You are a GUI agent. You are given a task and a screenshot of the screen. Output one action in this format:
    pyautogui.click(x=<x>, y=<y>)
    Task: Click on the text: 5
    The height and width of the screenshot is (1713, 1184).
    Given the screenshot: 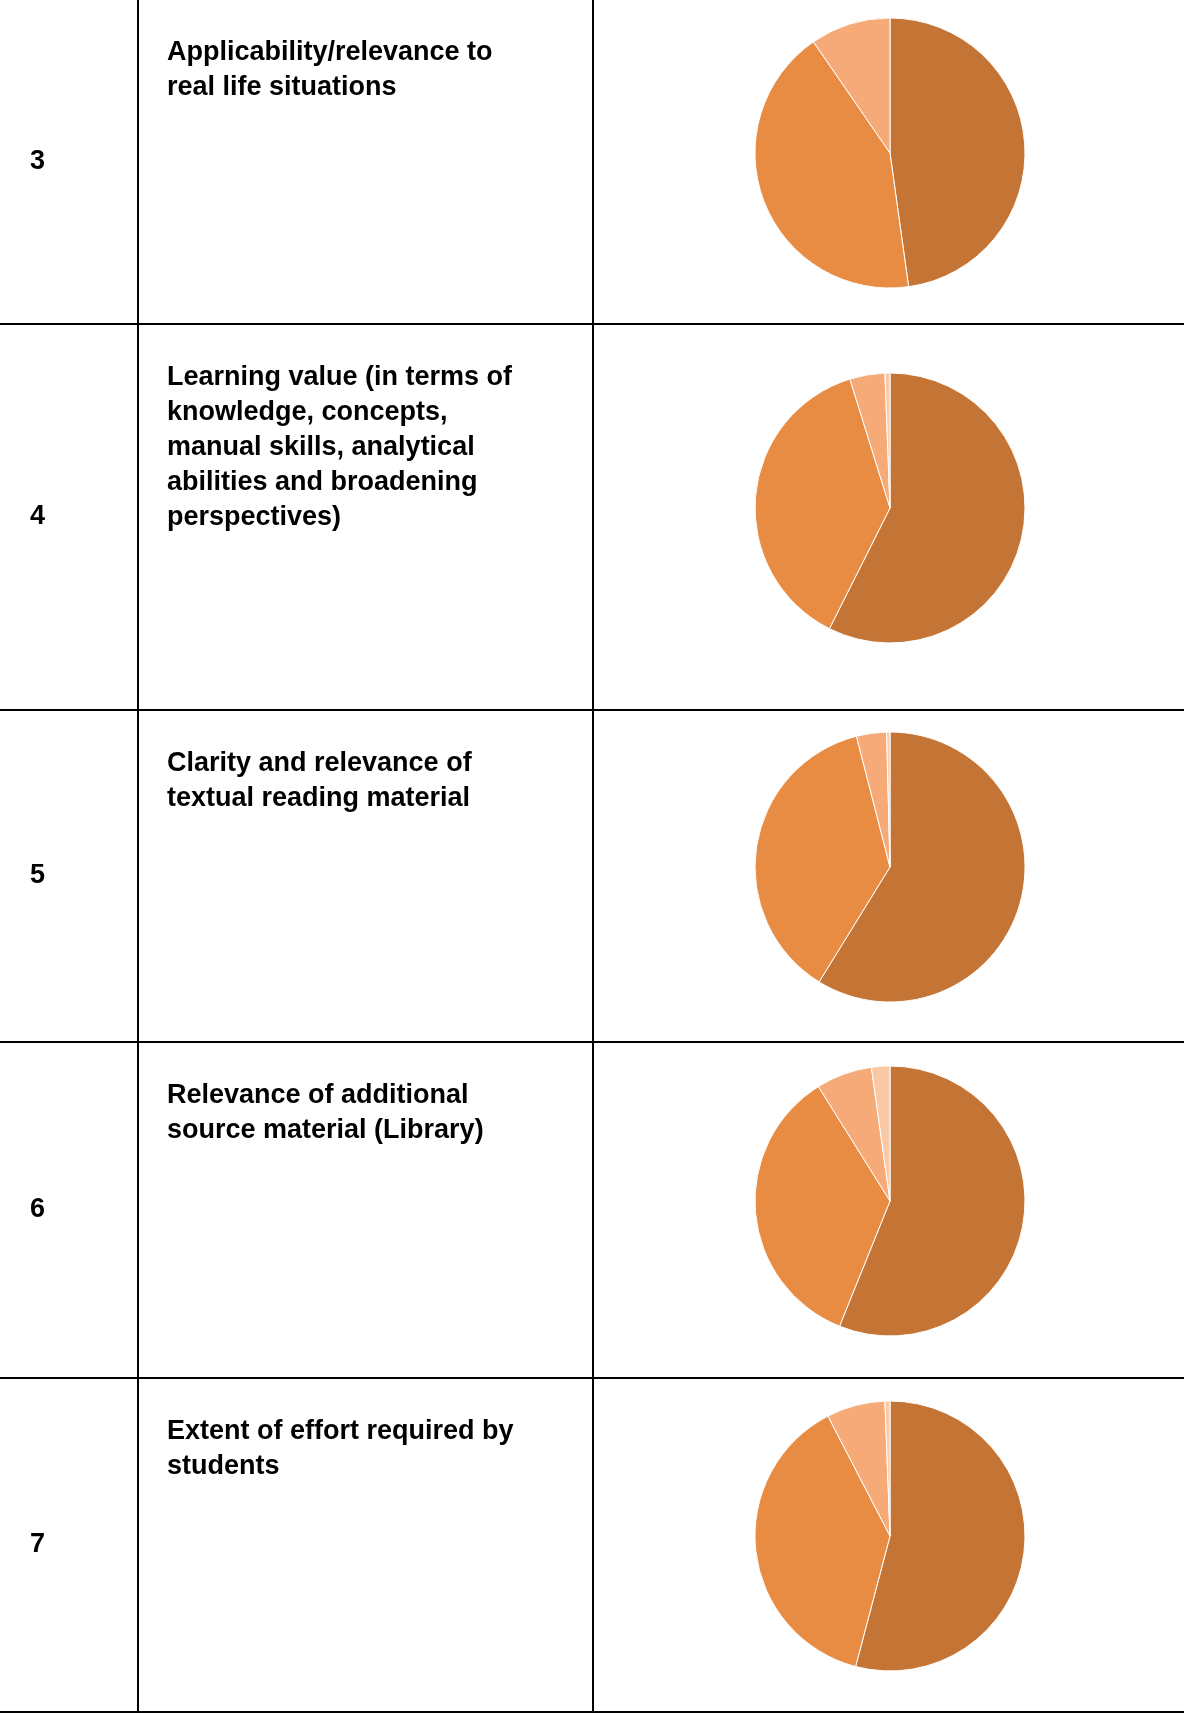 What is the action you would take?
    pyautogui.click(x=38, y=874)
    